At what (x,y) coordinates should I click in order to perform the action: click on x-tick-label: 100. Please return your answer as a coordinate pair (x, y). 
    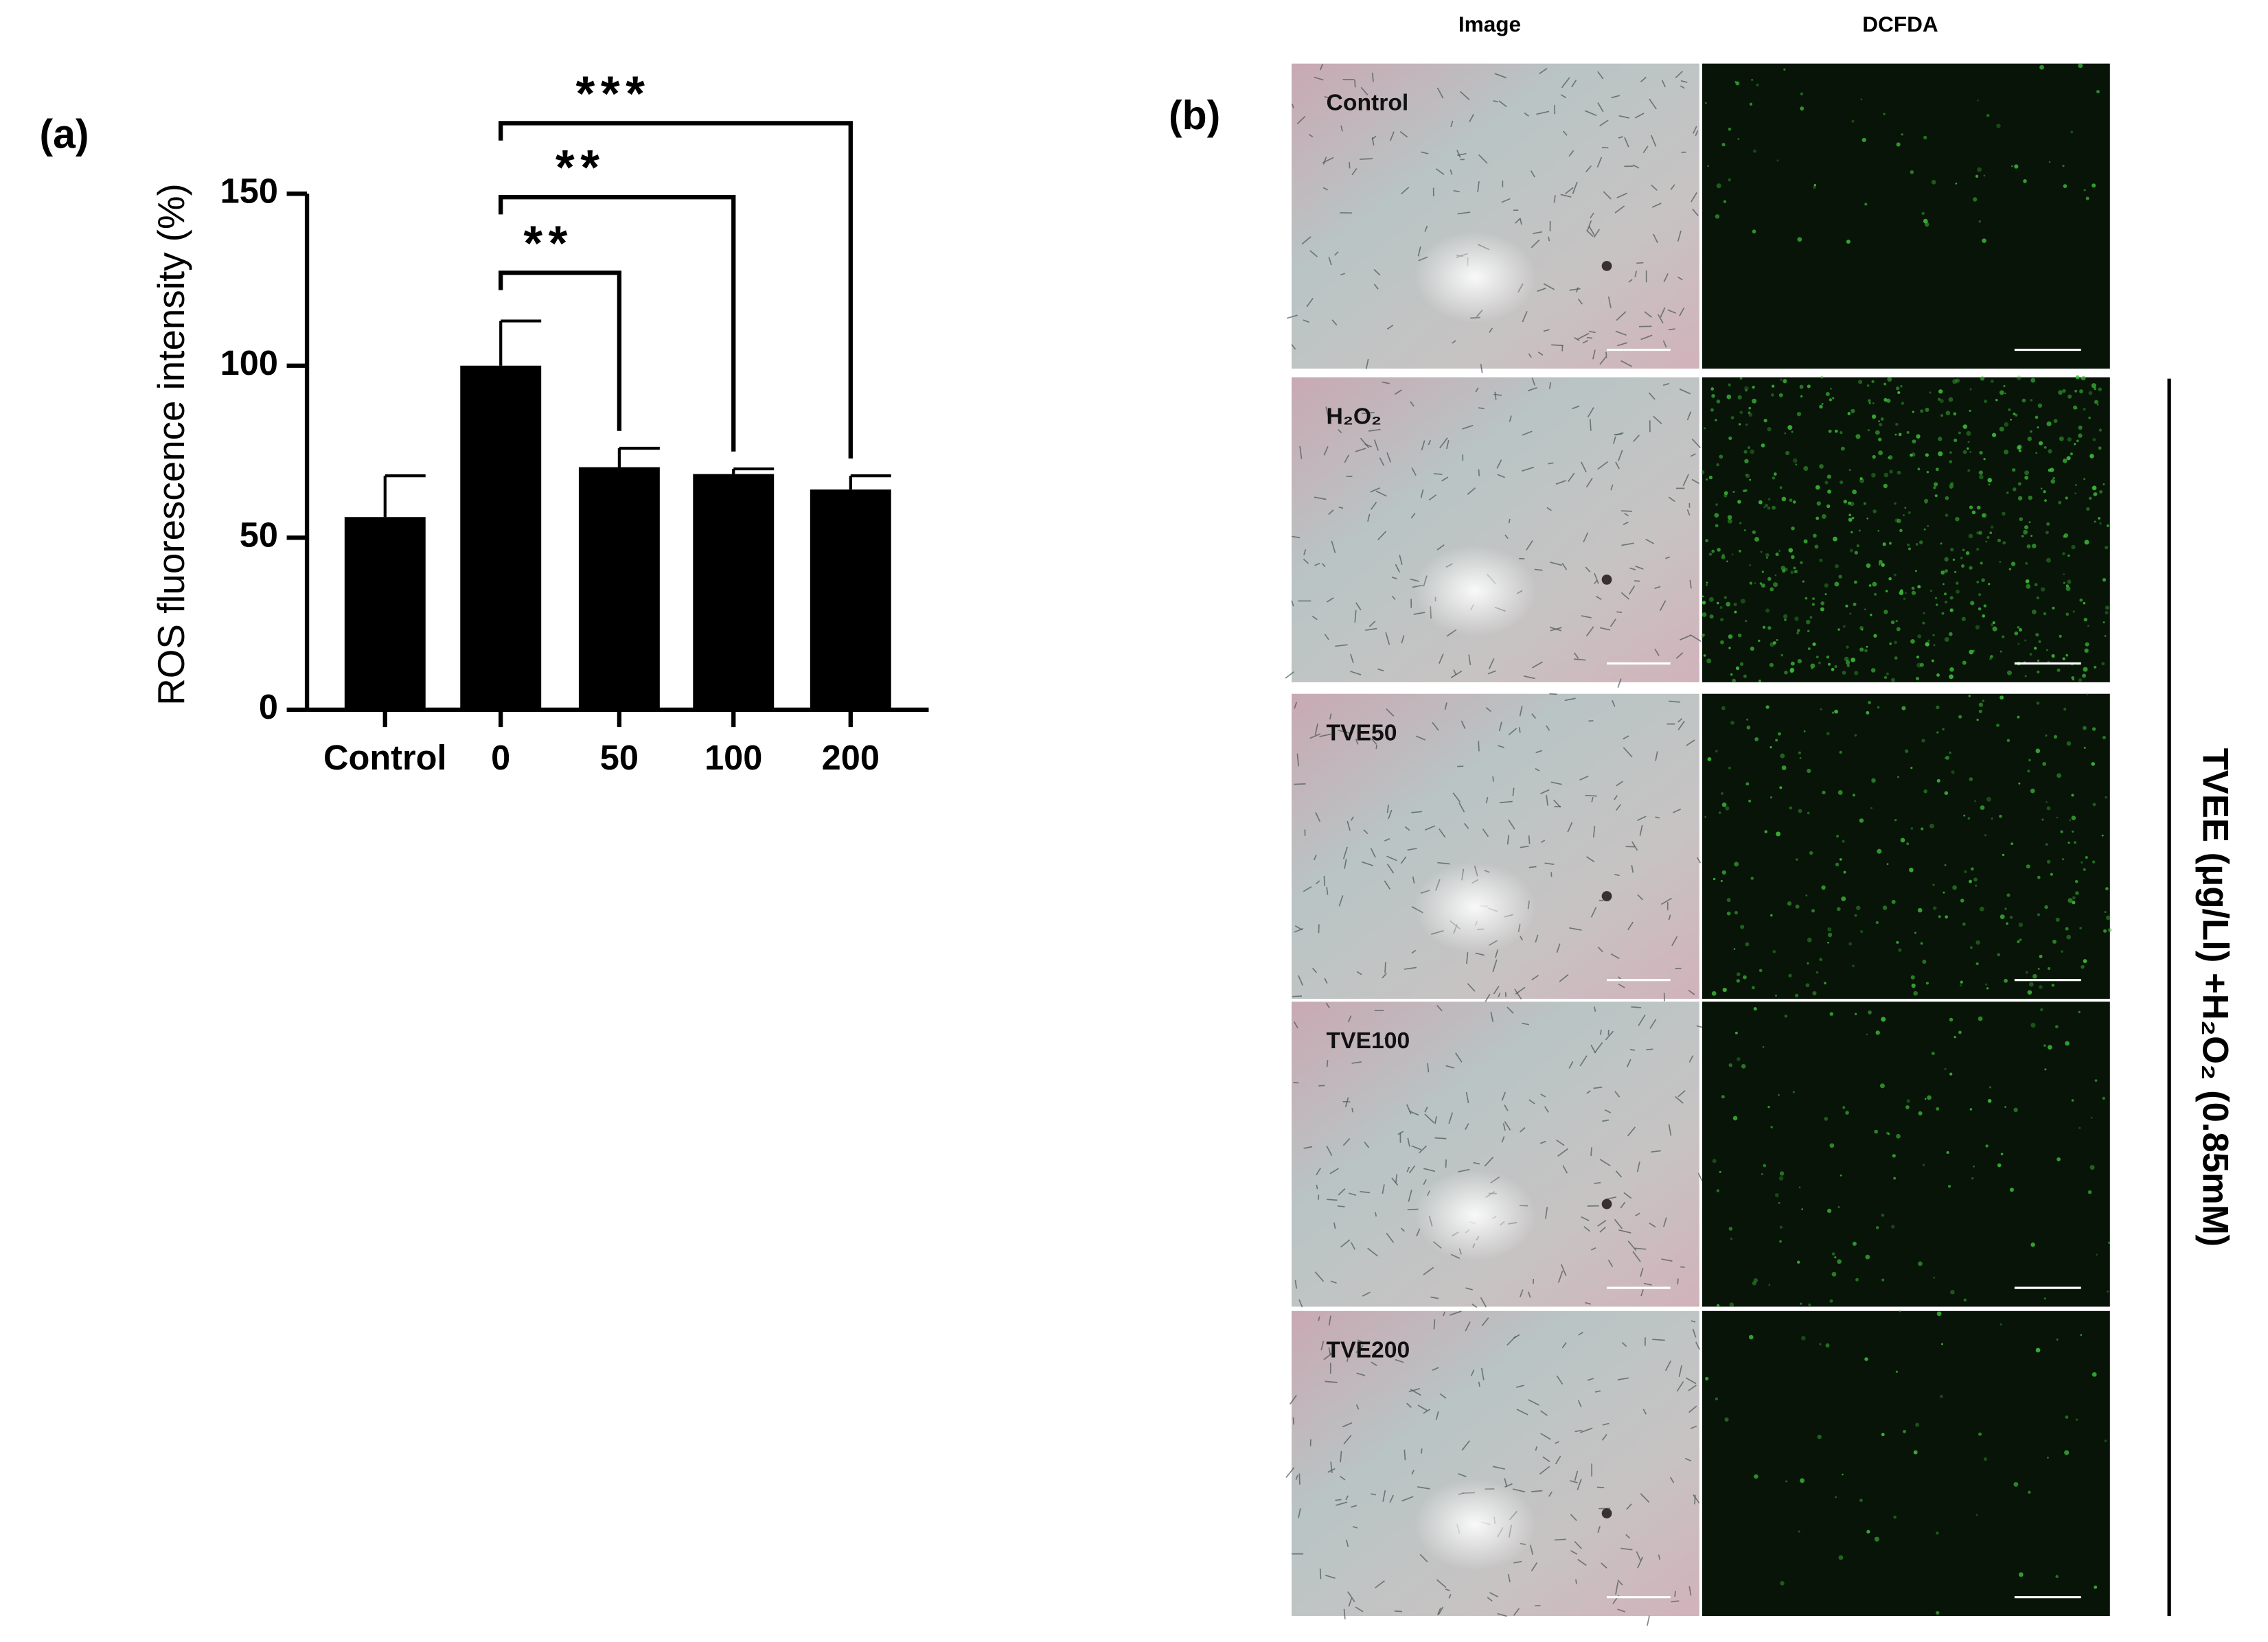
    Looking at the image, I should click on (734, 758).